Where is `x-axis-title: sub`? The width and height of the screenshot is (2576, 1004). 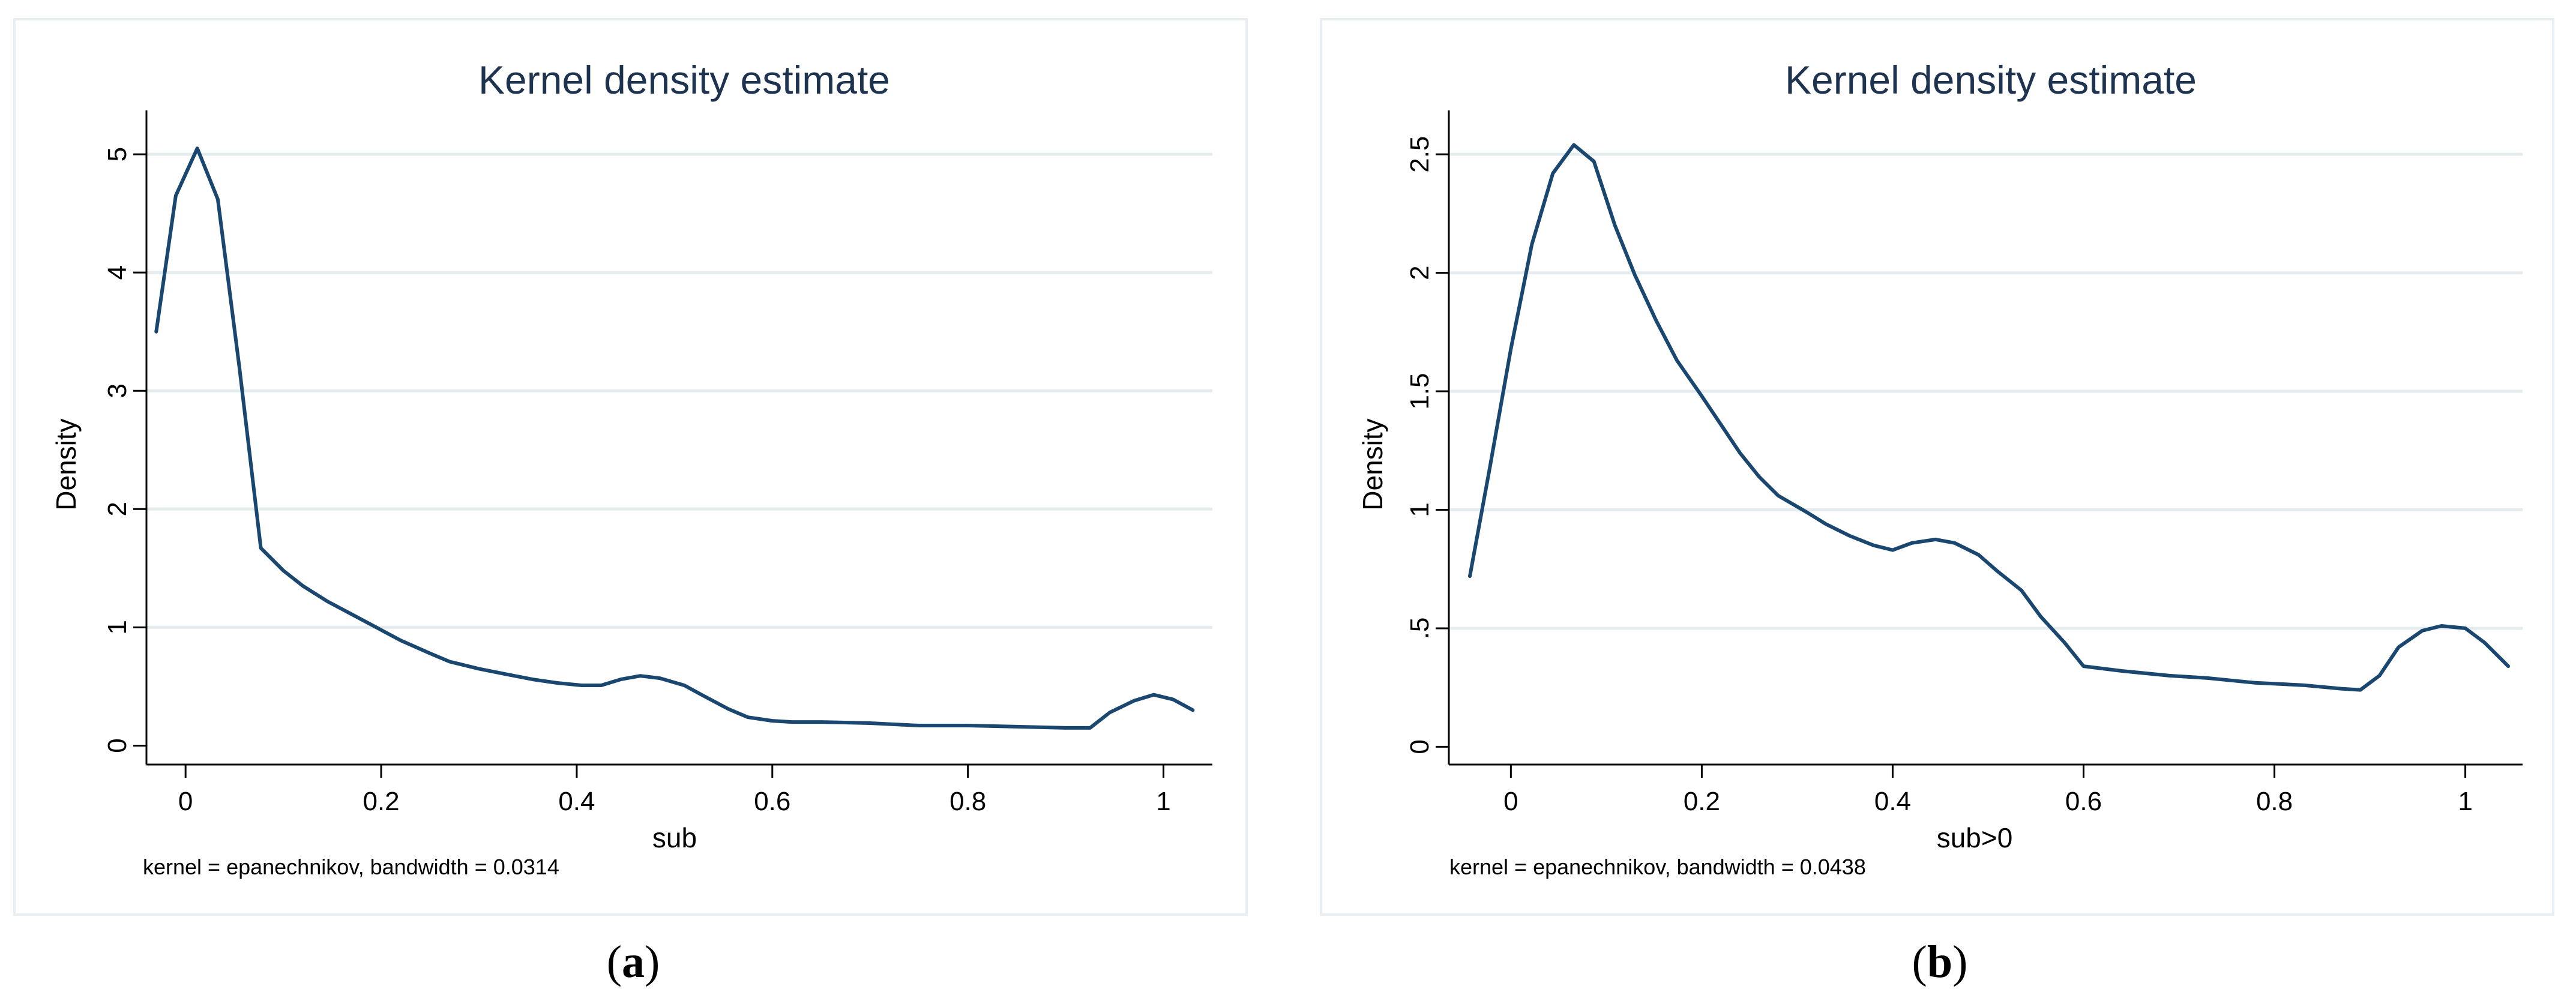 x-axis-title: sub is located at coordinates (675, 837).